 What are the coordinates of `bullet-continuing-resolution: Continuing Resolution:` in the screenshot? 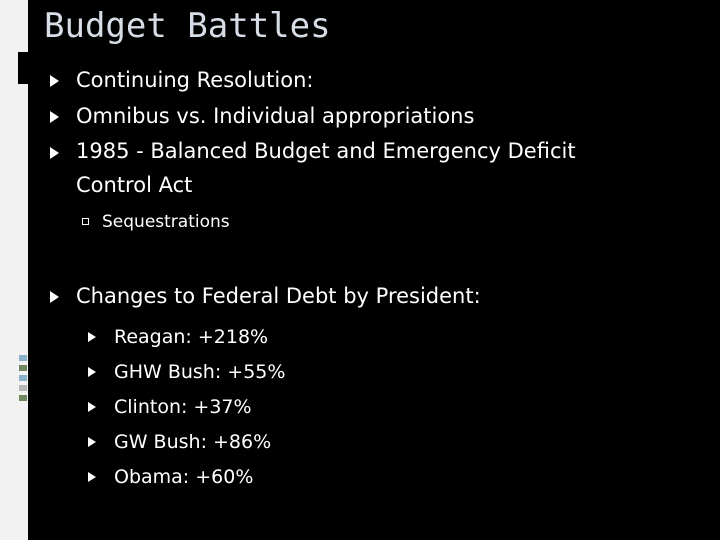 It's located at (368, 80).